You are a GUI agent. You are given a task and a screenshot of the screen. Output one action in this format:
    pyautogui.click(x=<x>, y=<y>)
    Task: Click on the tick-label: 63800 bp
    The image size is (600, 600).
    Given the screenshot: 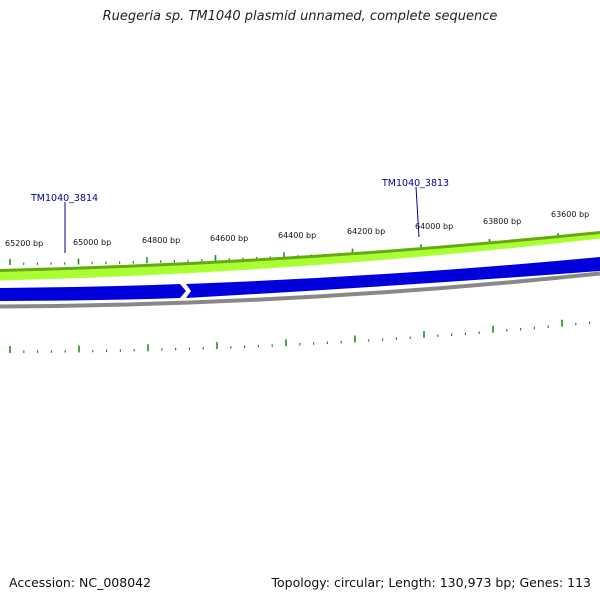 What is the action you would take?
    pyautogui.click(x=502, y=221)
    